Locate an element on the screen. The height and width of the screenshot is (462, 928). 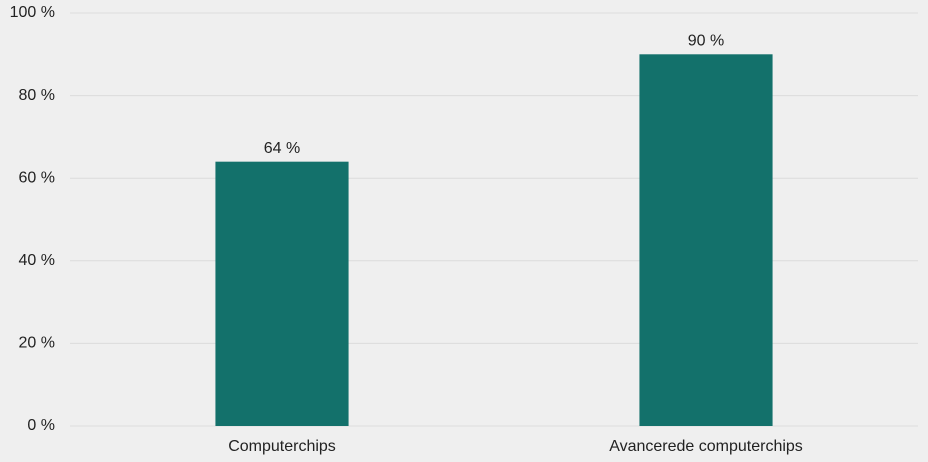
y-tick-label: 20 % is located at coordinates (37, 343).